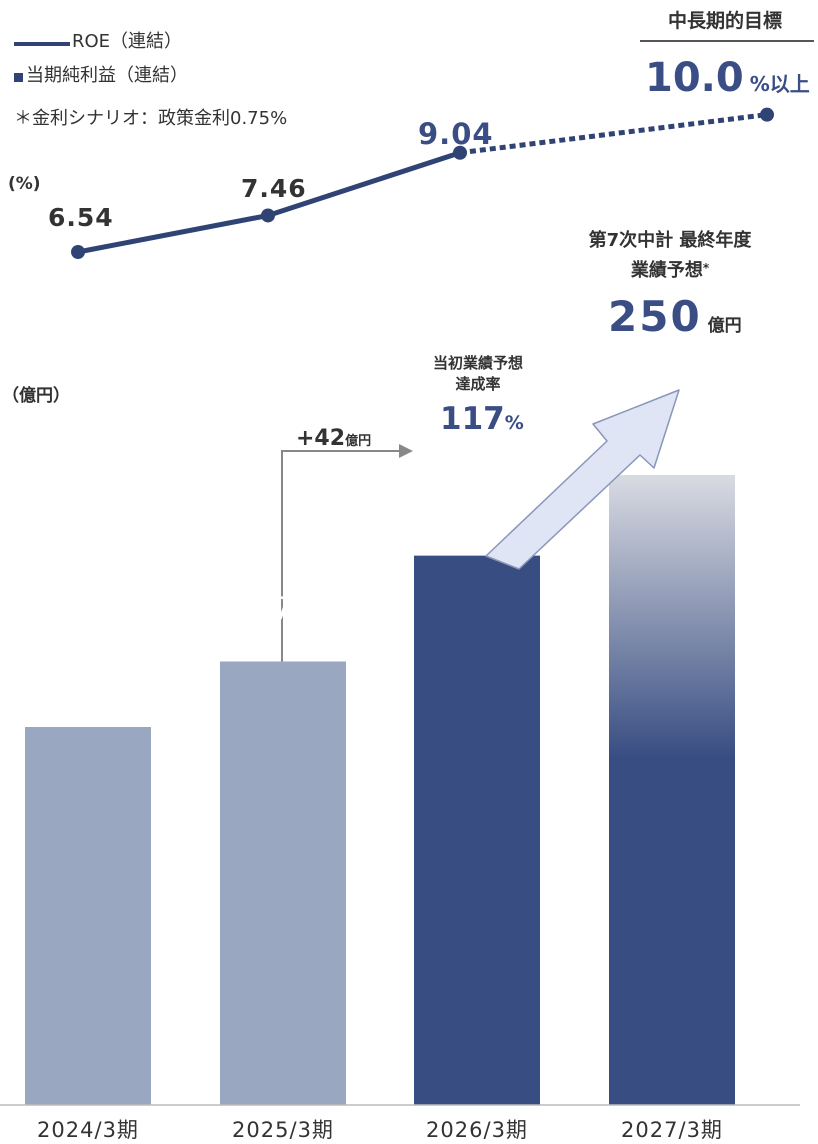  Describe the element at coordinates (274, 188) in the screenshot. I see `roe-label-2025: 7.46` at that location.